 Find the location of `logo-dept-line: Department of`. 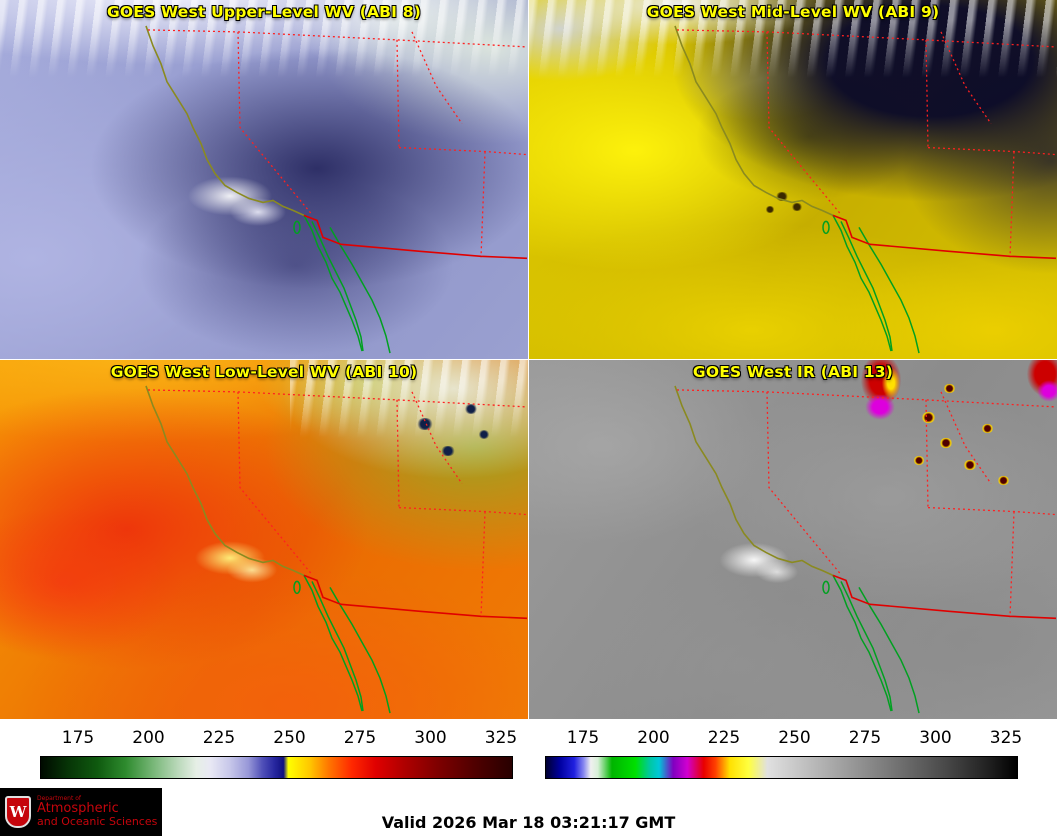

logo-dept-line: Department of is located at coordinates (59, 798).